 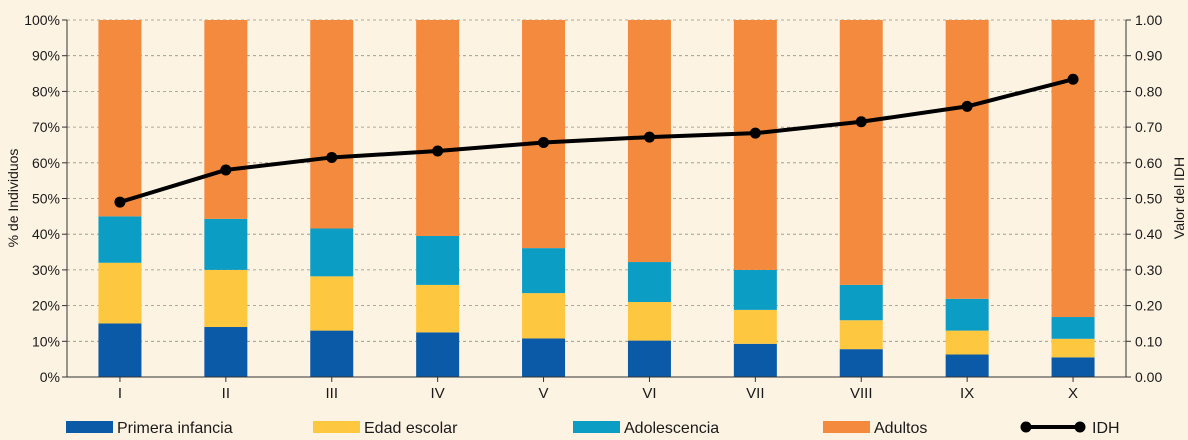 What do you see at coordinates (900, 427) in the screenshot?
I see `legend-label-adultos: Adultos` at bounding box center [900, 427].